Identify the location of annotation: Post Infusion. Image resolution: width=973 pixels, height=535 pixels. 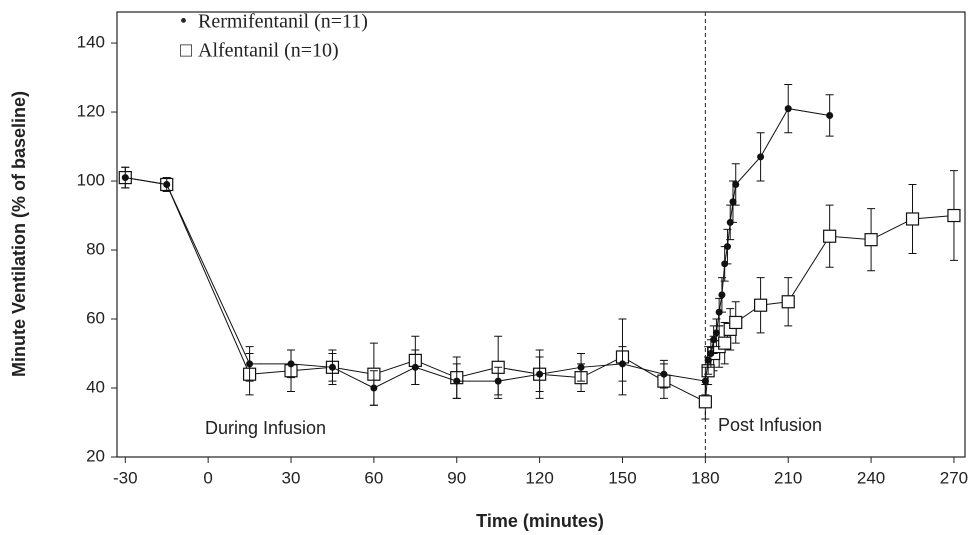
(770, 425).